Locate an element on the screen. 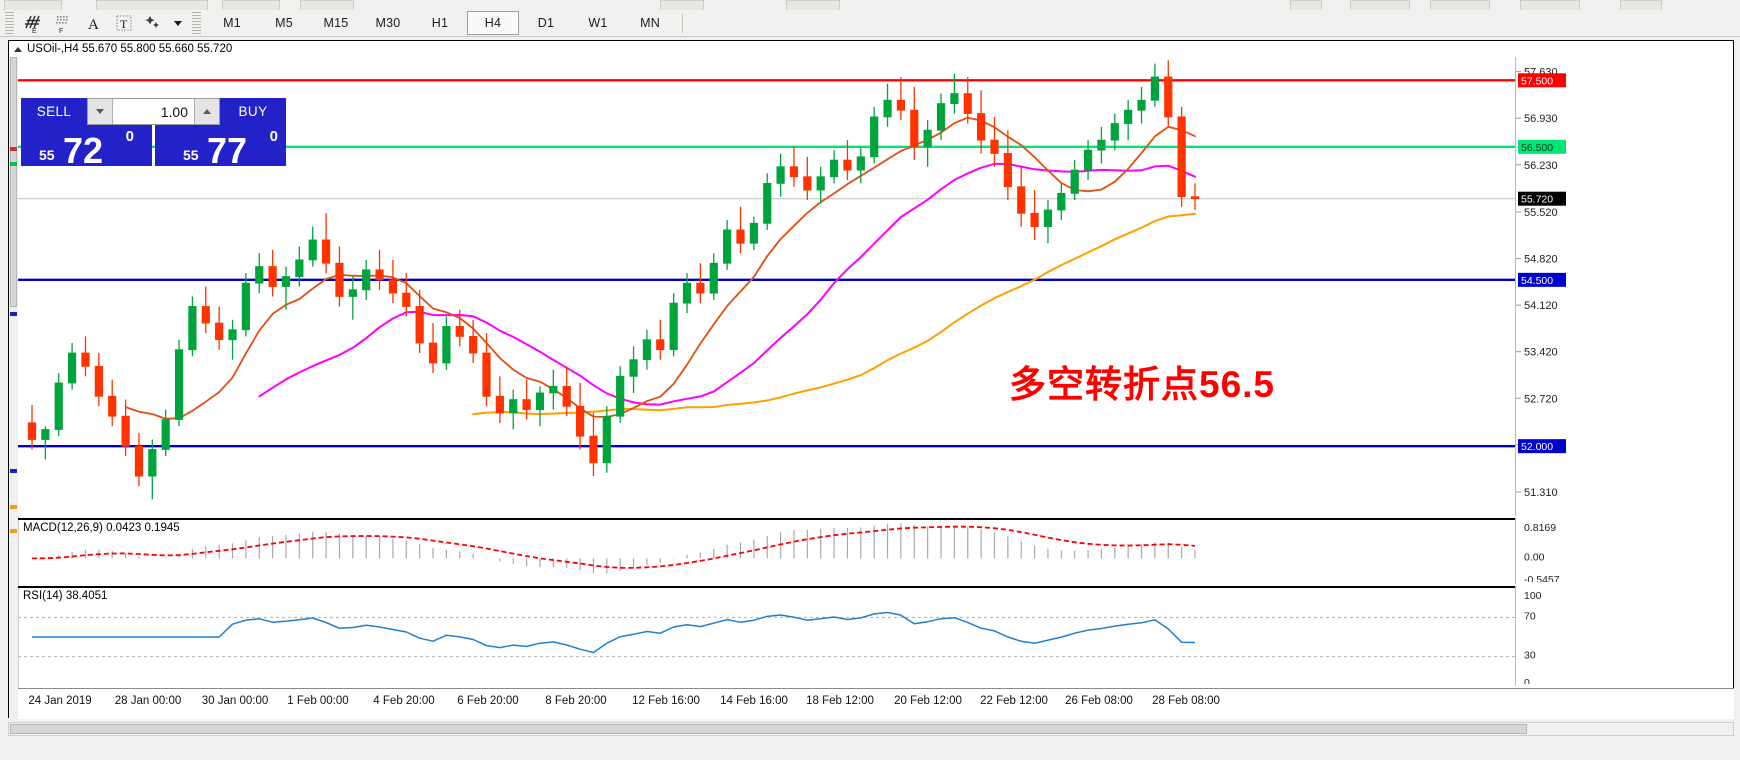 The height and width of the screenshot is (760, 1740). chart-annotation-text: 多空转折点56.5 is located at coordinates (1142, 384).